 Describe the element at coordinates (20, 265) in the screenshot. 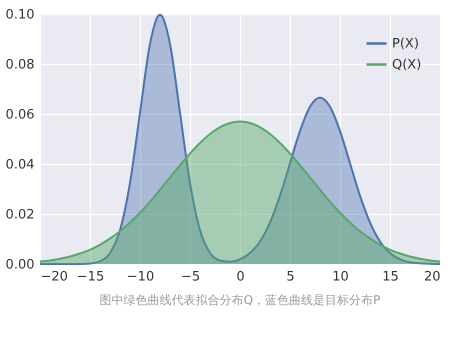

I see `y-tick-label: 0.00` at that location.